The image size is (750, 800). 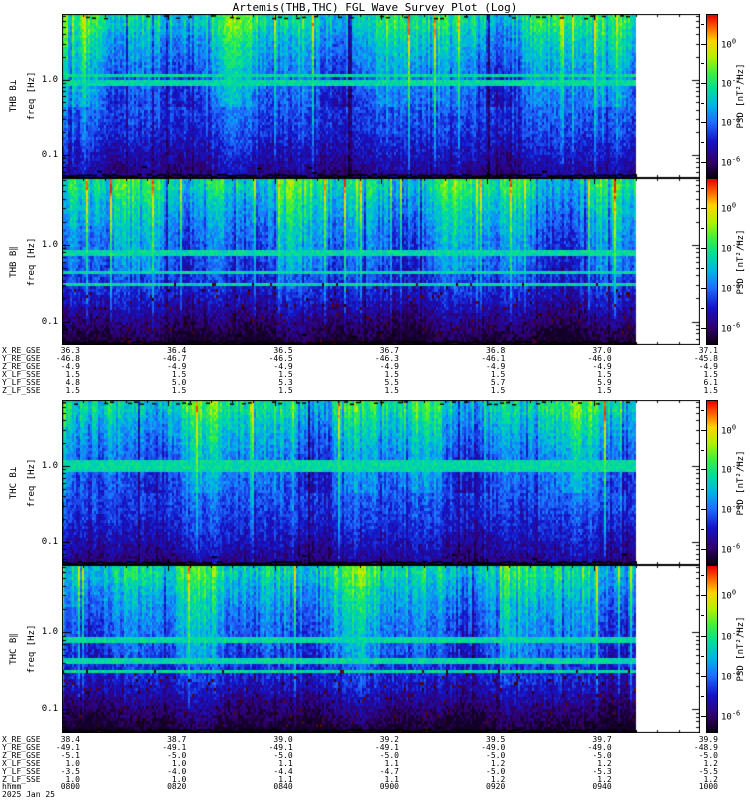 I want to click on ephemeris-row: Z_LF_SSE 1.5 1.5 1.5 1.5 1.5 1.5 1.5, so click(x=375, y=390).